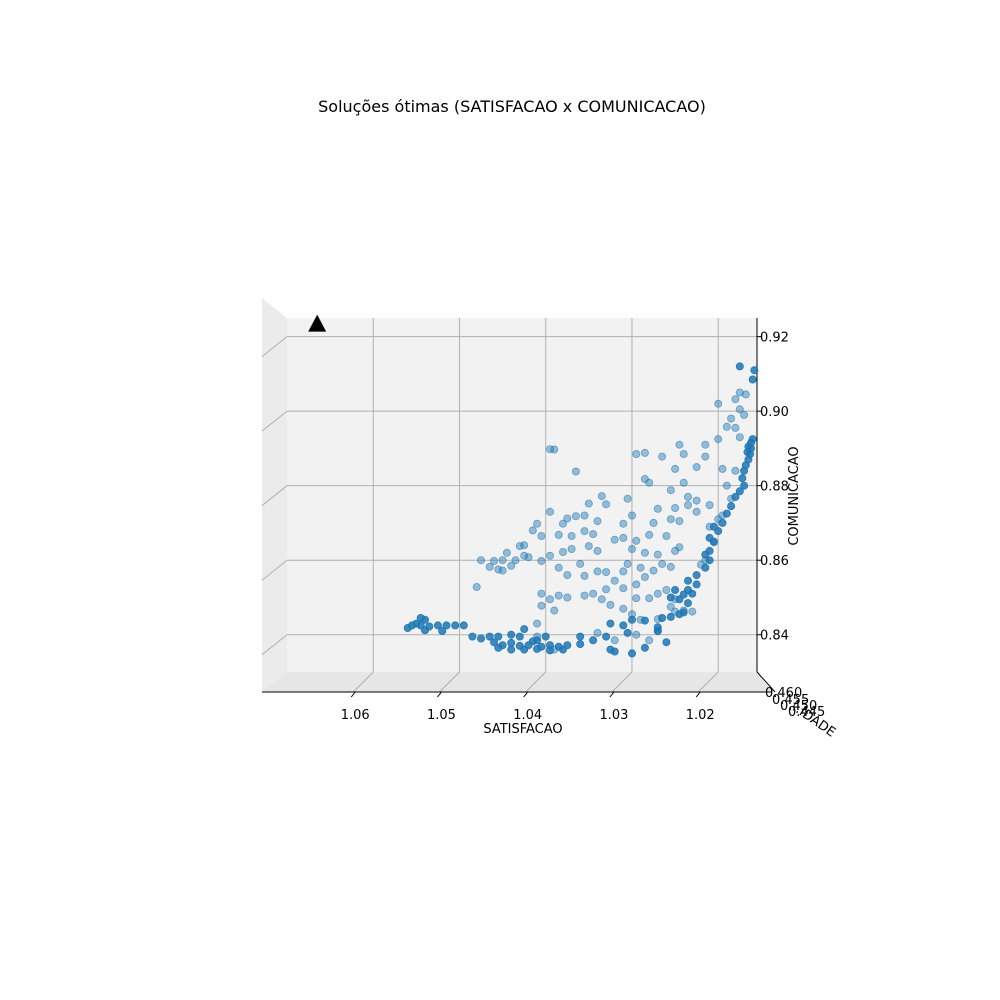 The height and width of the screenshot is (1000, 1000). Describe the element at coordinates (766, 682) in the screenshot. I see `z-axis-line` at that location.